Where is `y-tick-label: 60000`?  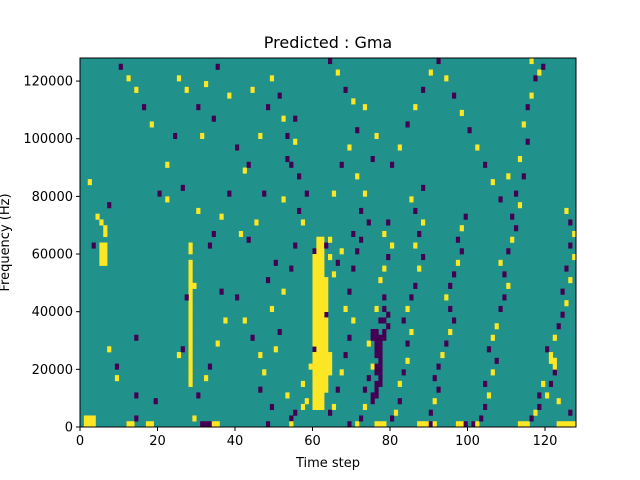 y-tick-label: 60000 is located at coordinates (52, 255).